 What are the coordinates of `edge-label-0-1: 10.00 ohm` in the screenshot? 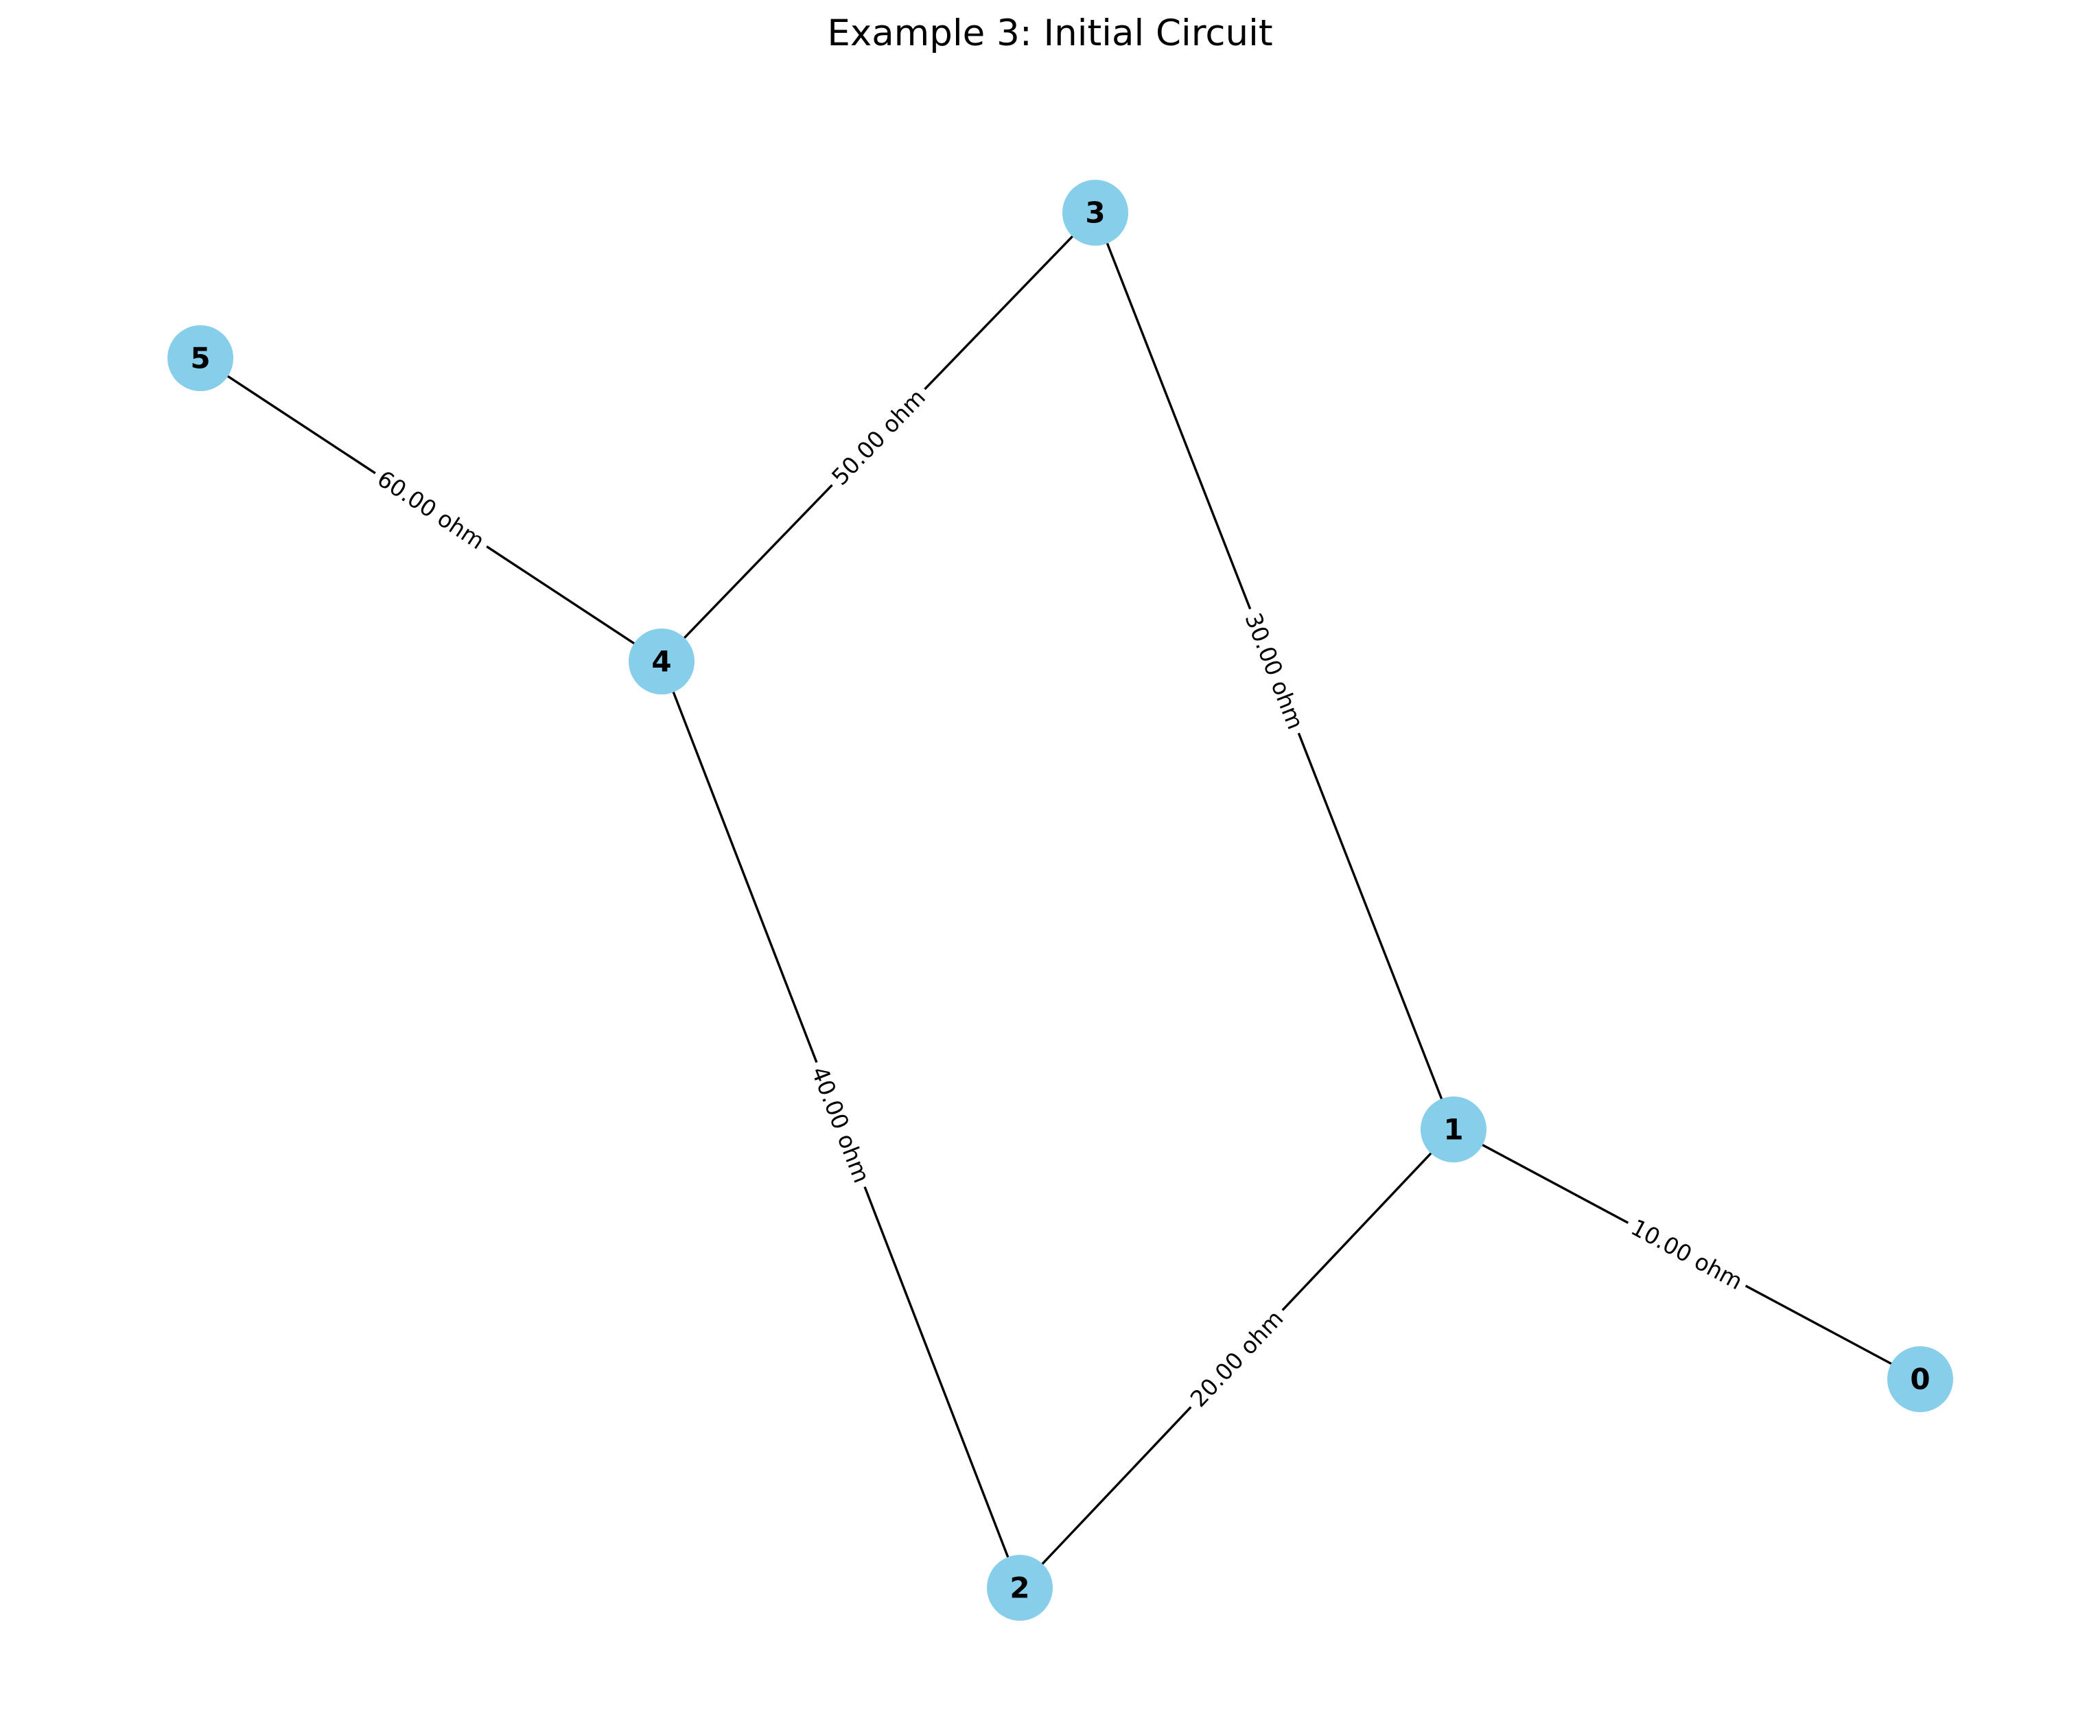 It's located at (1686, 1255).